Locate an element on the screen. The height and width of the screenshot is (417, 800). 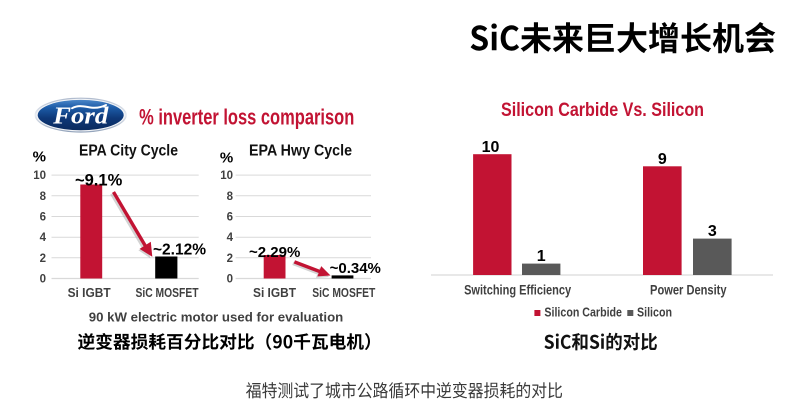
svg-text: ~0.34% is located at coordinates (355, 268).